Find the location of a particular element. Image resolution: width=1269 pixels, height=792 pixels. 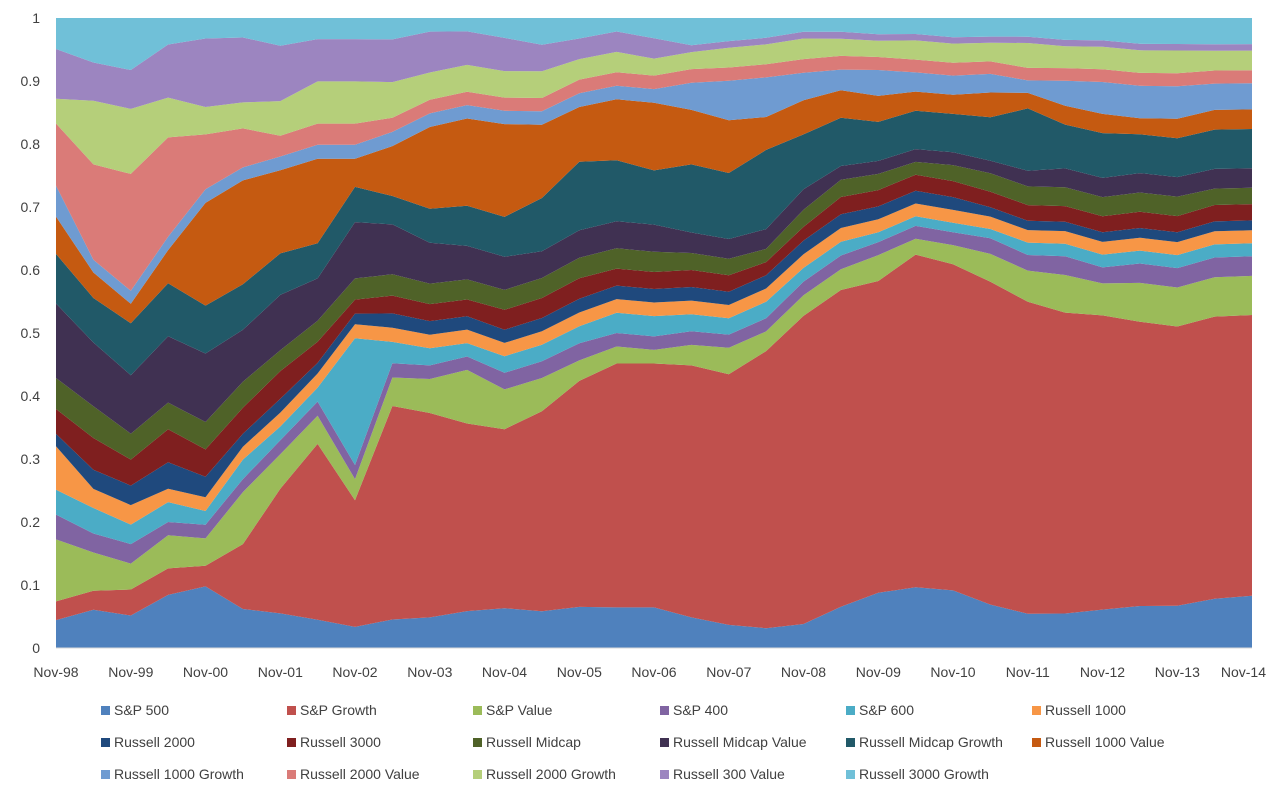

legend-label: S&P Growth is located at coordinates (338, 710).